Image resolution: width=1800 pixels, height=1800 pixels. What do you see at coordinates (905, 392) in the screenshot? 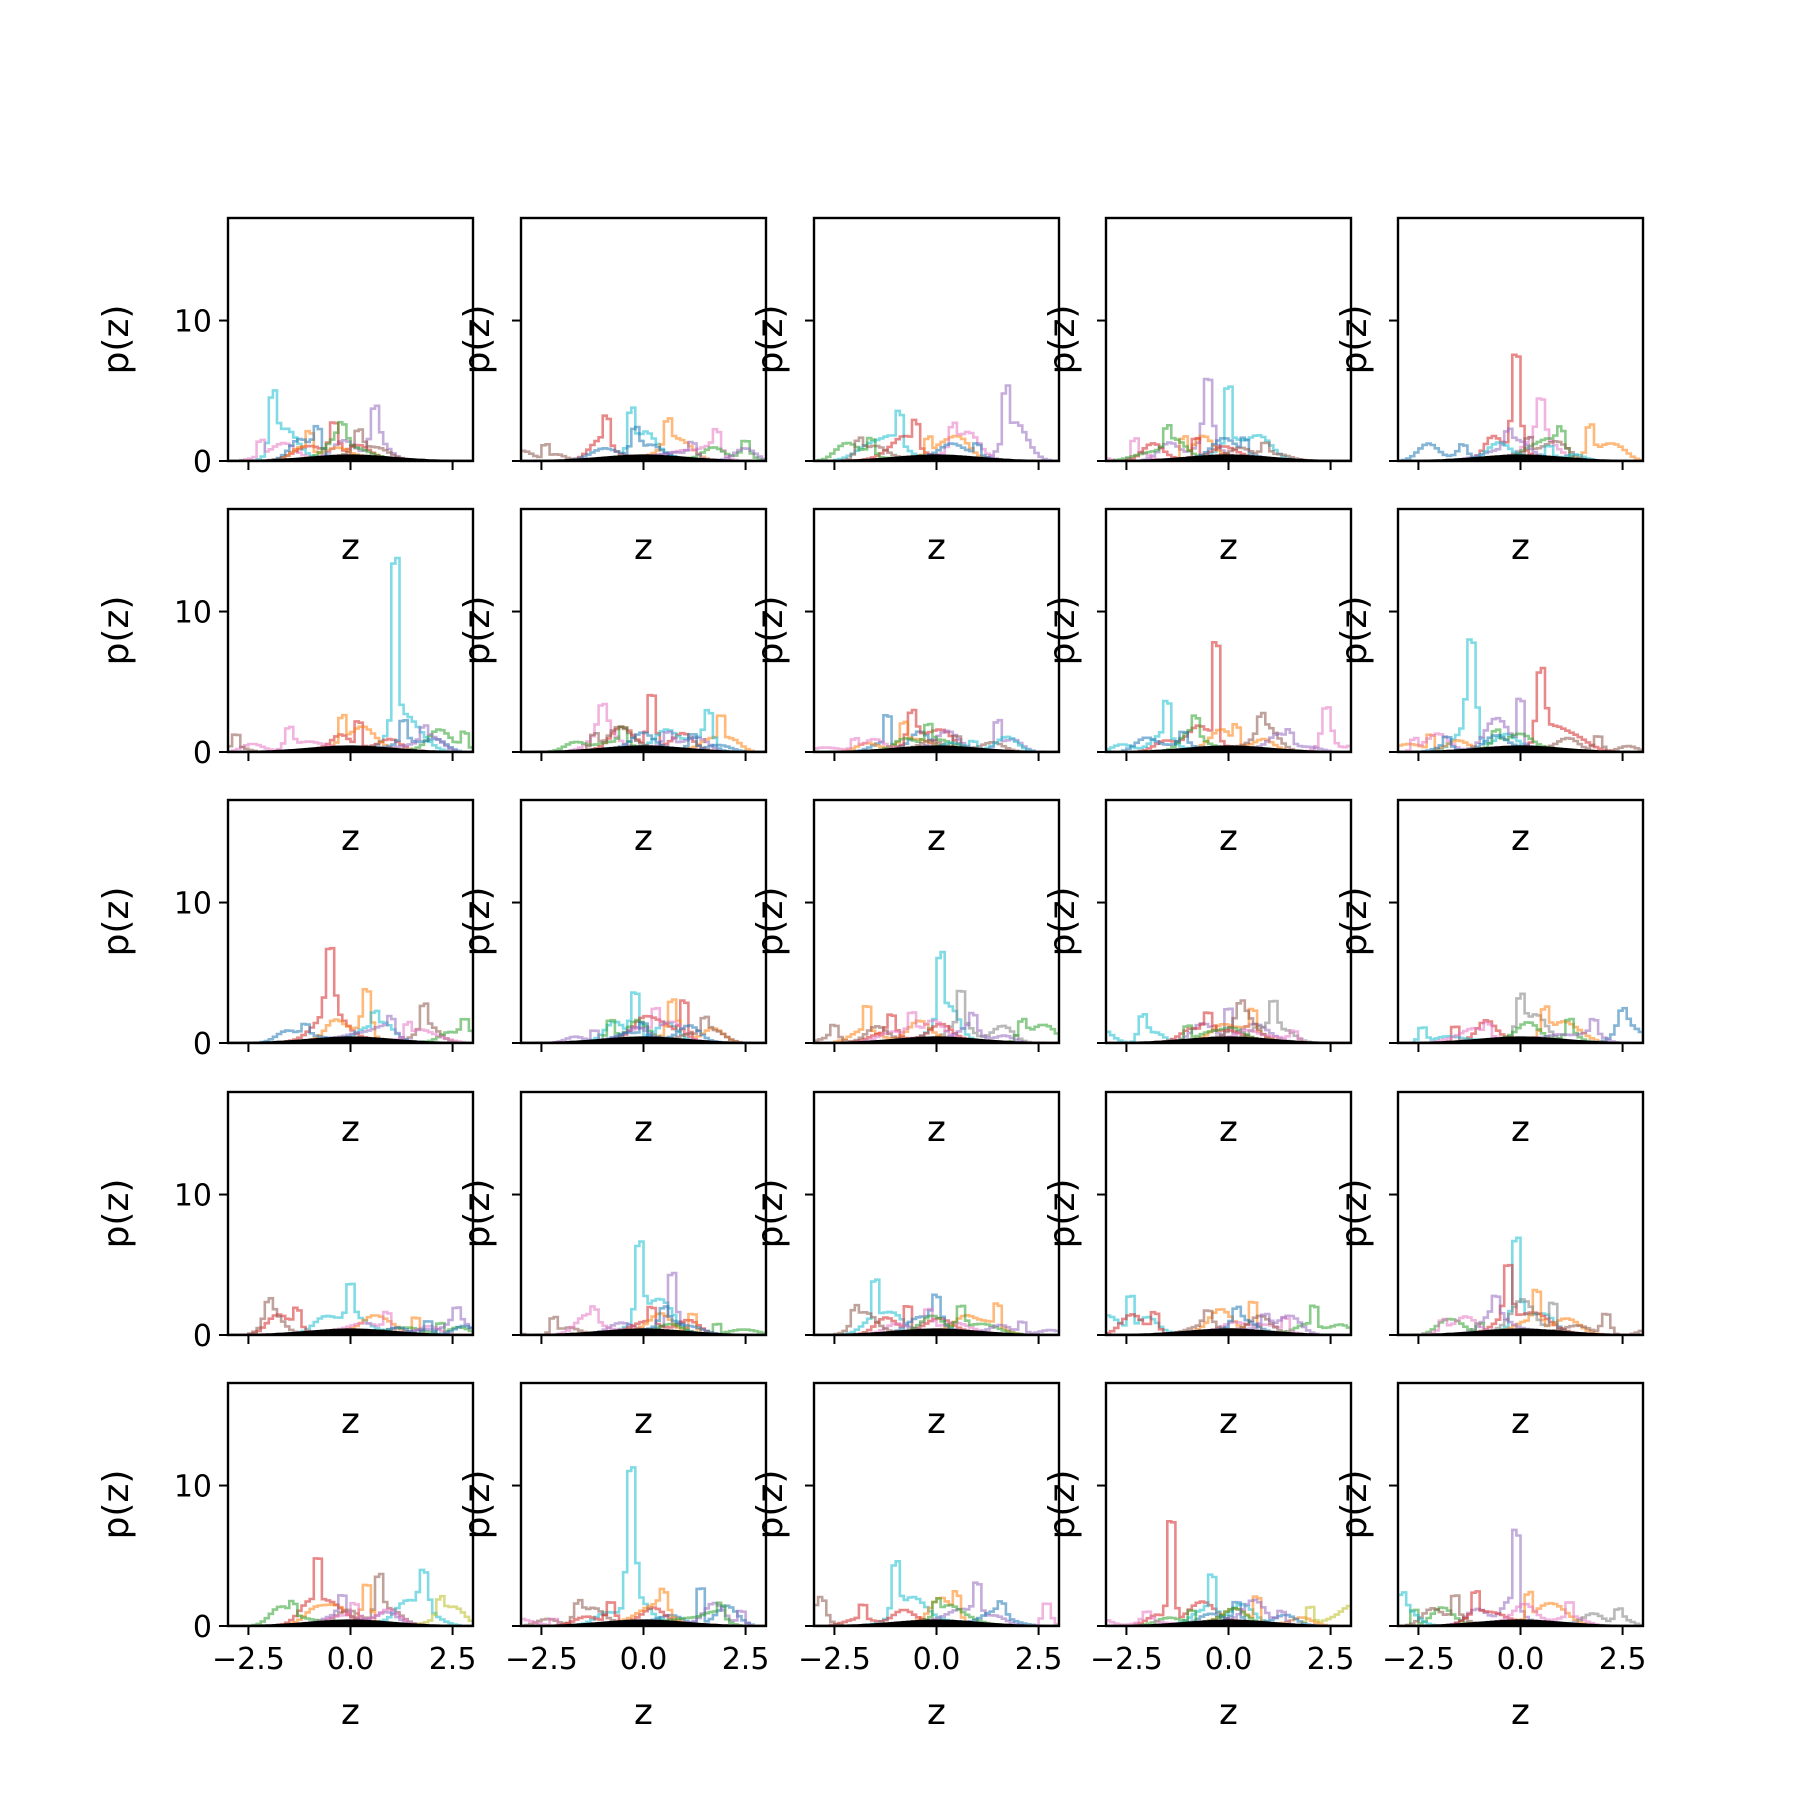
I see `subplot-1-3: z p(z)` at bounding box center [905, 392].